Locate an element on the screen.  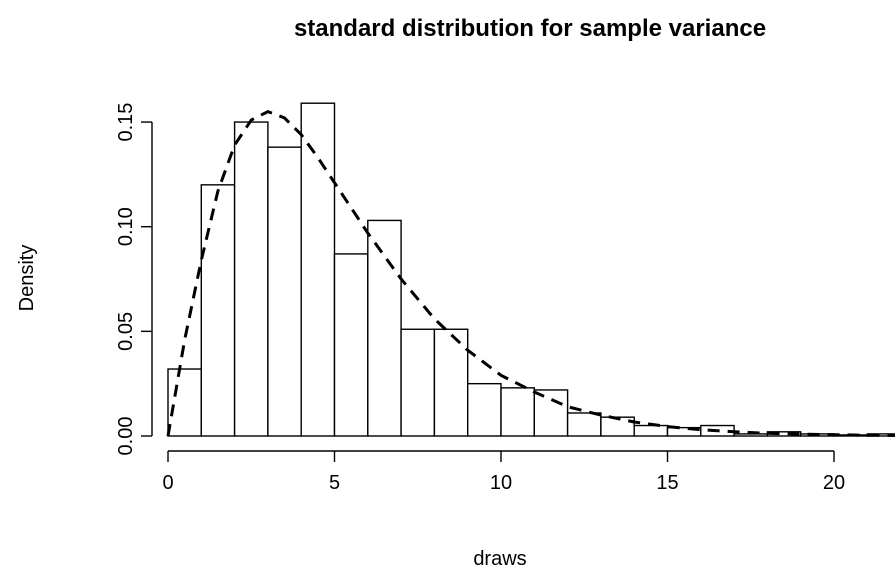
x-tick-label: 20 is located at coordinates (834, 483).